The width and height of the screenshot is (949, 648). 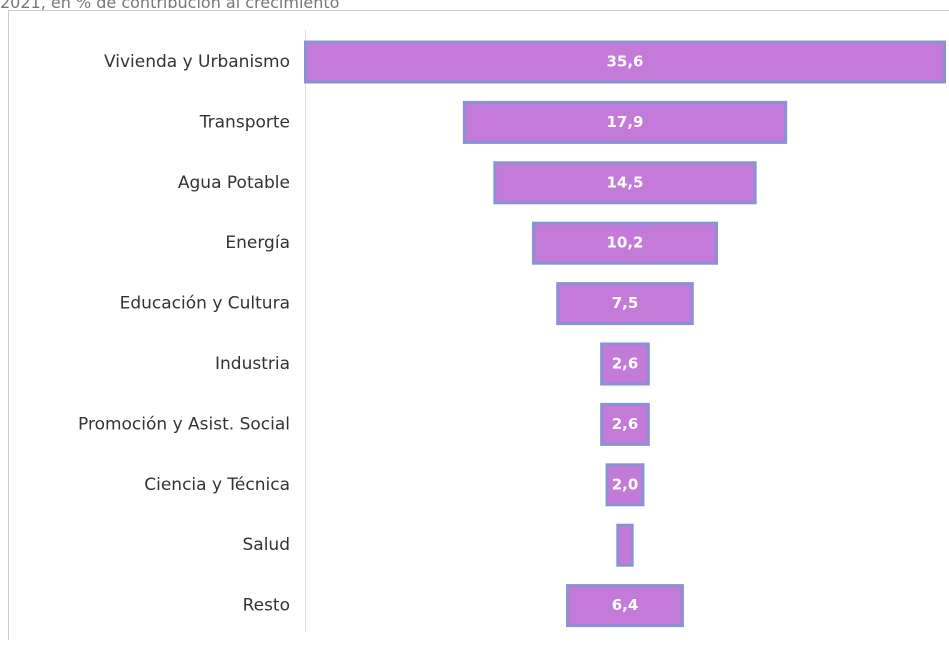 I want to click on category-label: Promoción y Asist. Social, so click(x=184, y=424).